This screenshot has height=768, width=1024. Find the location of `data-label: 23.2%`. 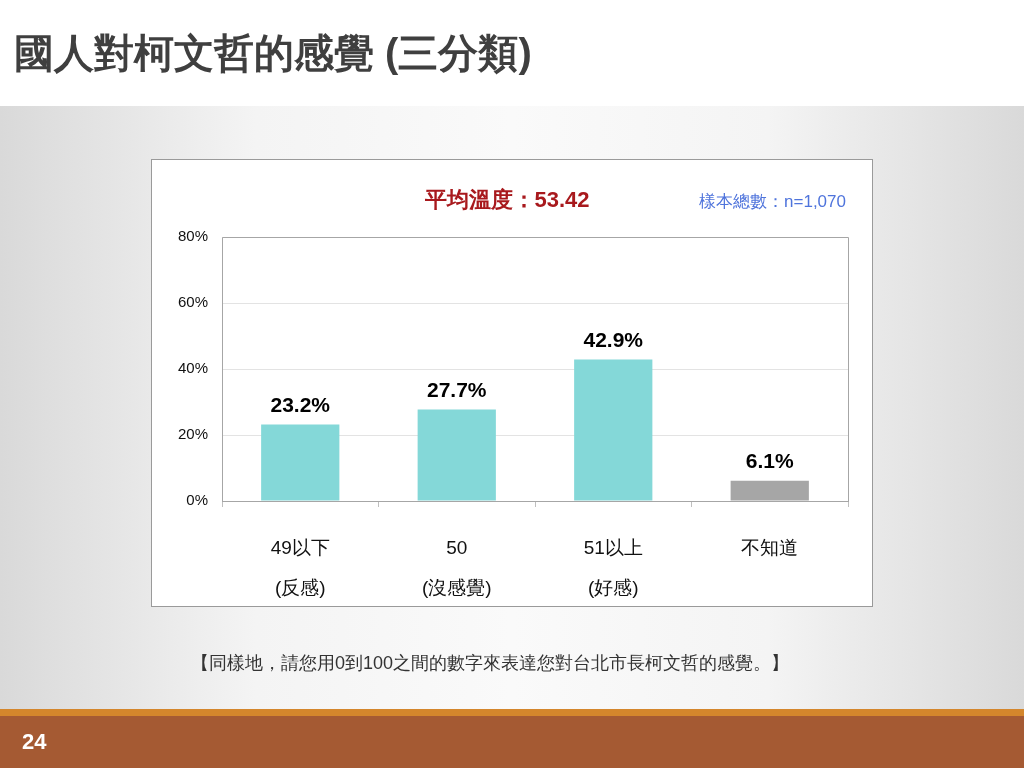

data-label: 23.2% is located at coordinates (300, 404).